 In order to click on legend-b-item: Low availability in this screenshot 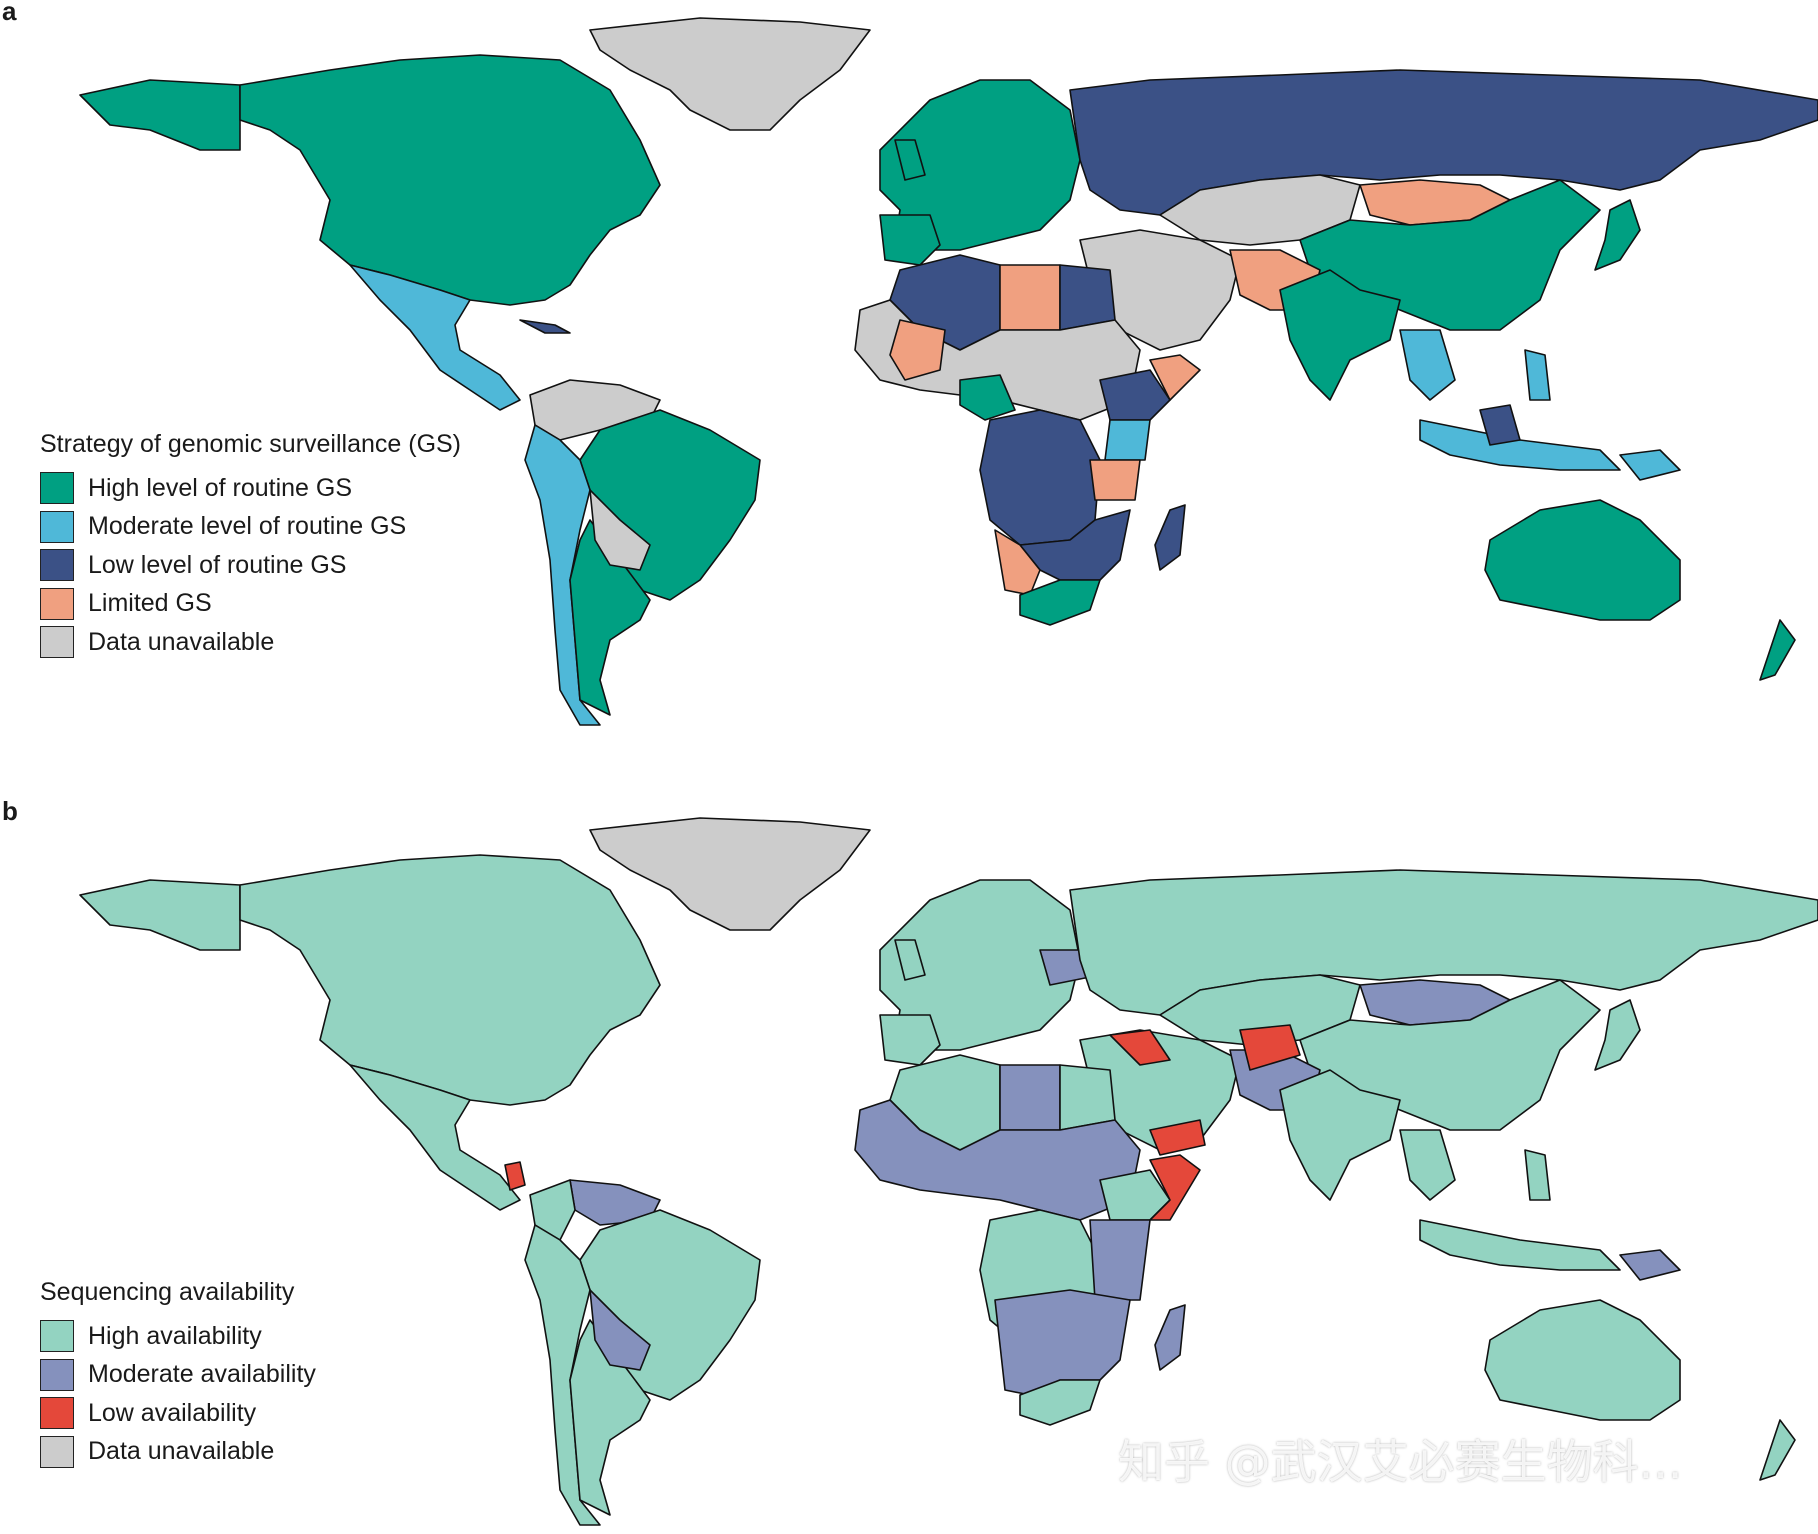, I will do `click(178, 1413)`.